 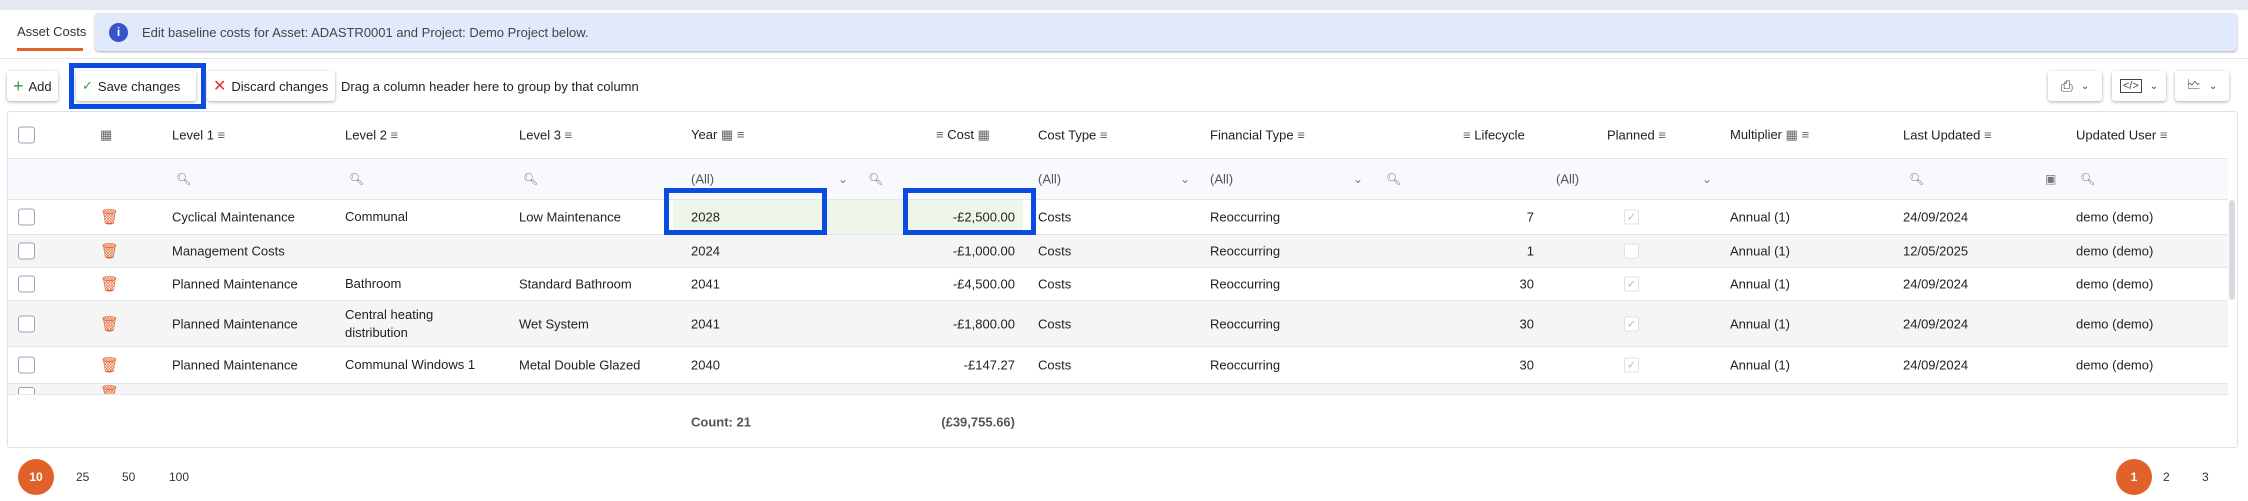 I want to click on level1-cell: Management Costs, so click(x=228, y=251).